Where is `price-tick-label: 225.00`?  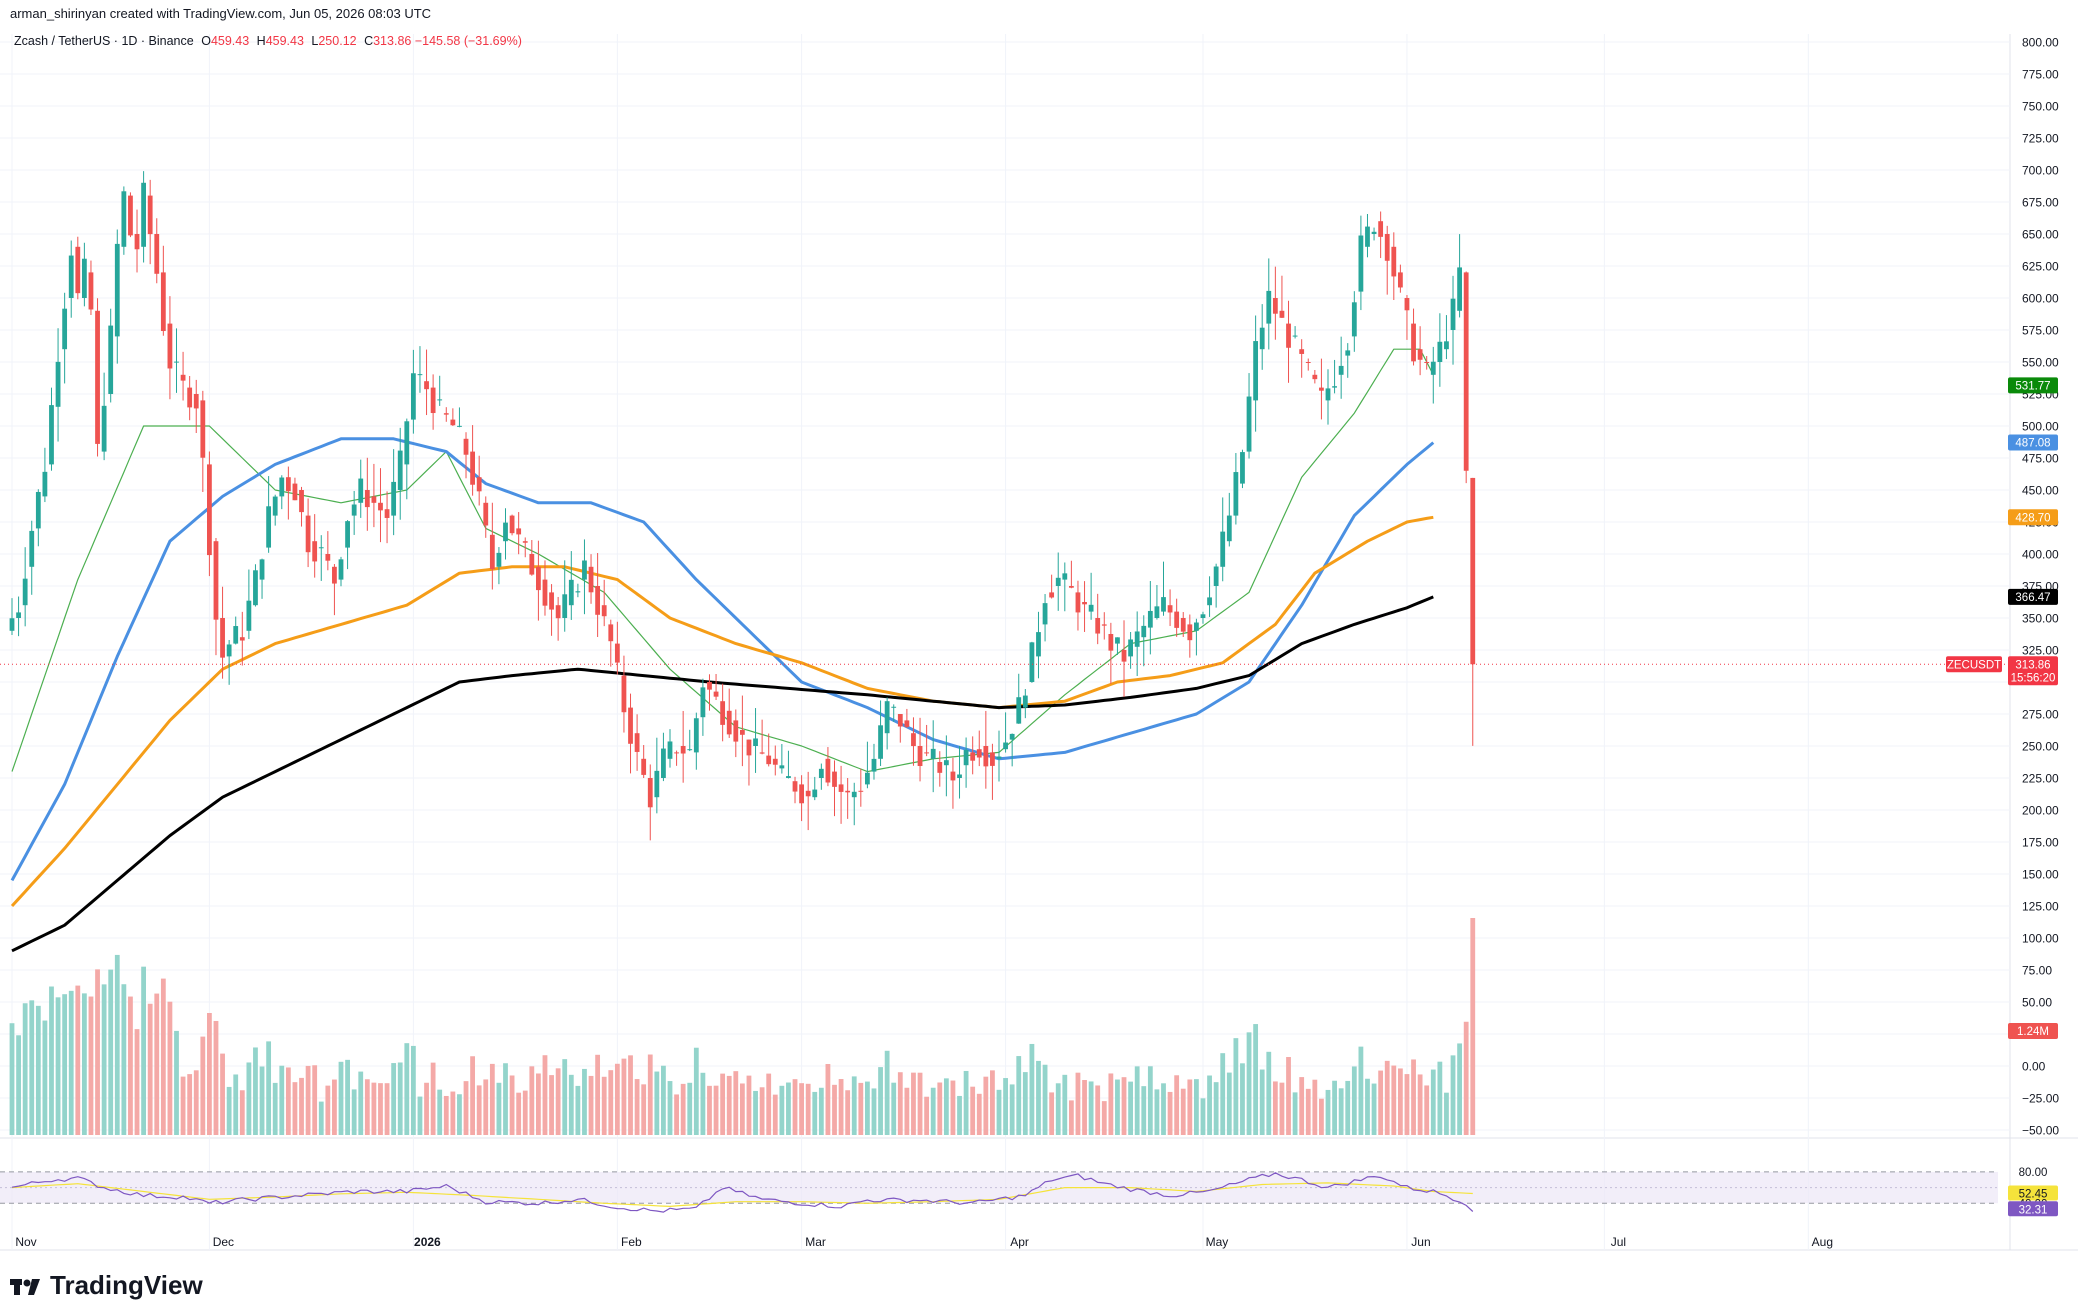 price-tick-label: 225.00 is located at coordinates (2040, 779).